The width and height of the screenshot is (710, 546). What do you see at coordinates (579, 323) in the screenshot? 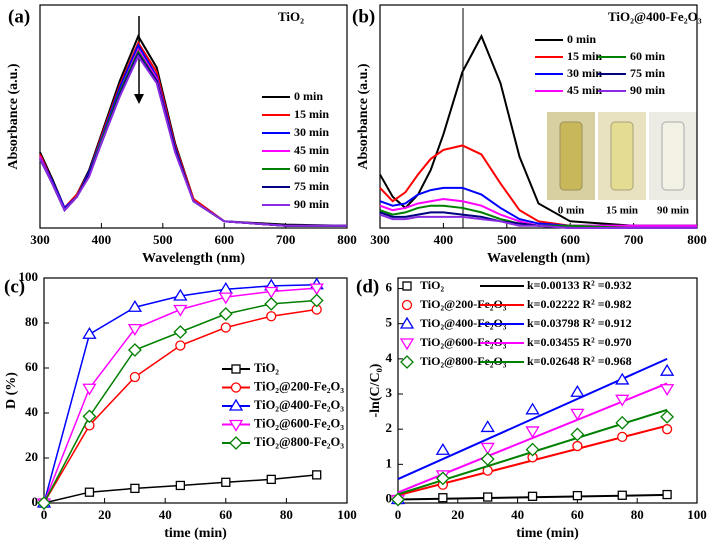
I see `legend-label: k=0.03798 R² =0.912` at bounding box center [579, 323].